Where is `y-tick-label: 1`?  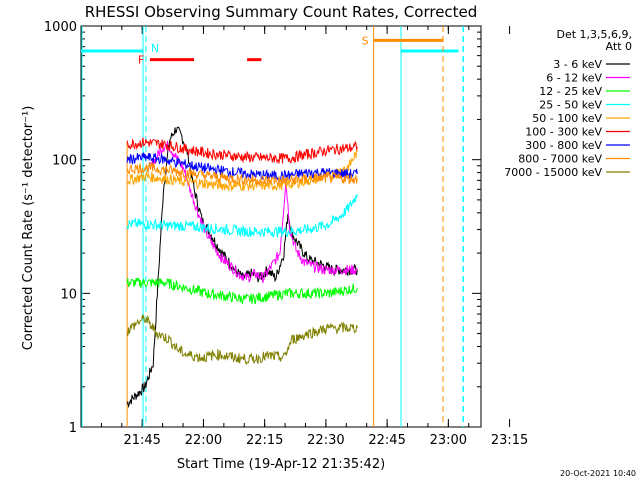
y-tick-label: 1 is located at coordinates (73, 428).